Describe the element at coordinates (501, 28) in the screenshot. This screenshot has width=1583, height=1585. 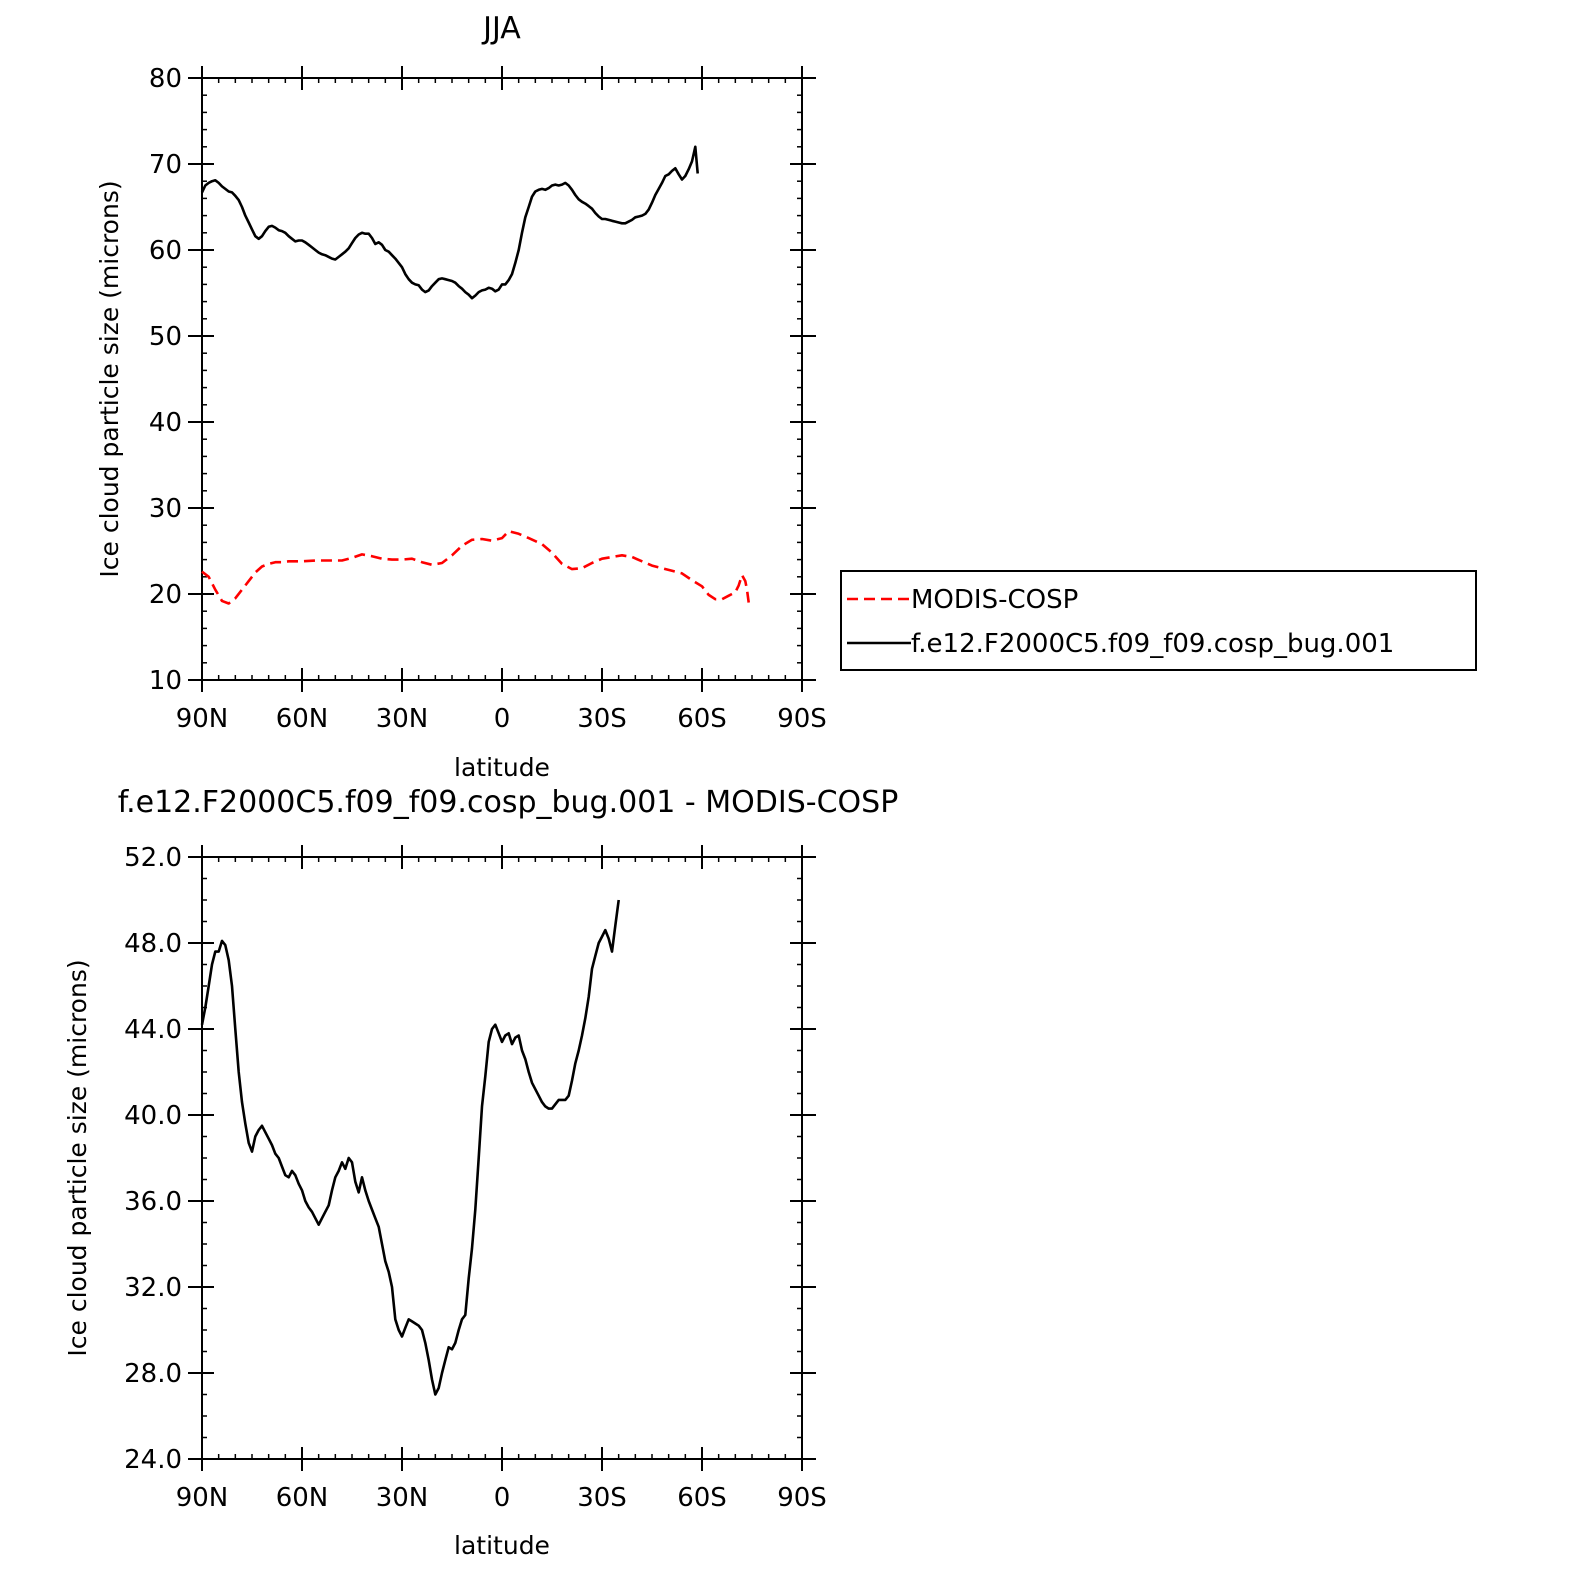
I see `chart-title: JJA` at that location.